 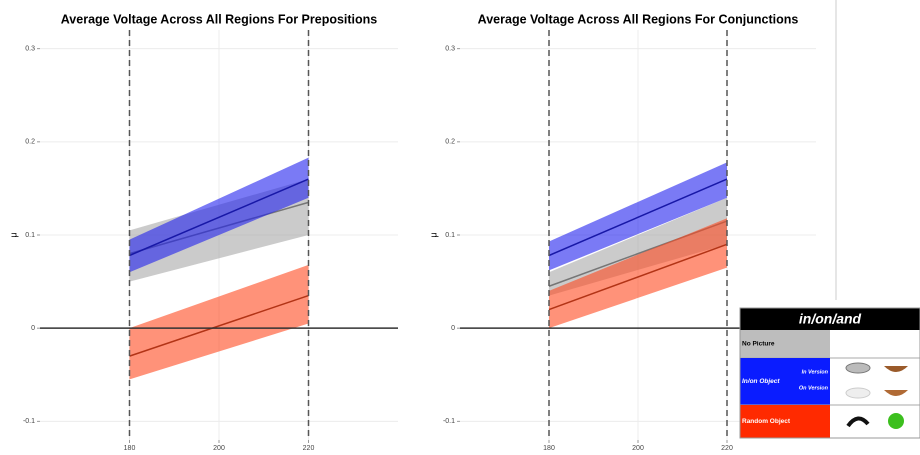 I want to click on legend-version: In Version, so click(x=815, y=372).